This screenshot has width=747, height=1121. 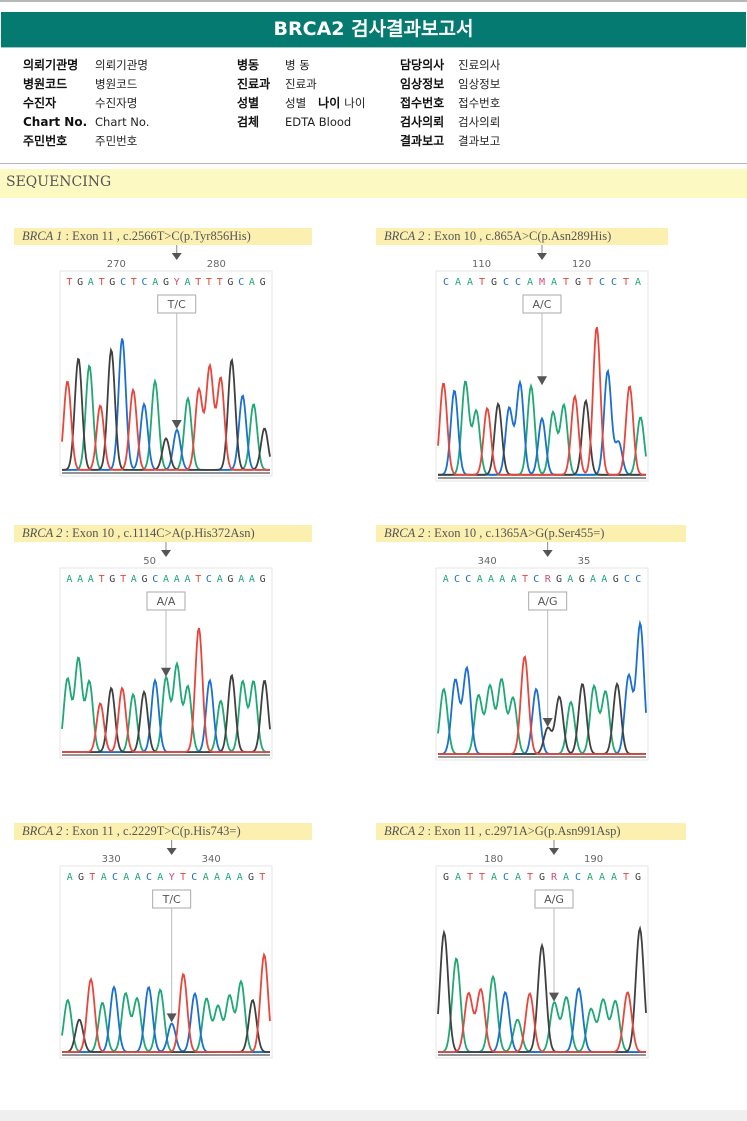 I want to click on info-row-department: 진료과 진료과, so click(x=314, y=84).